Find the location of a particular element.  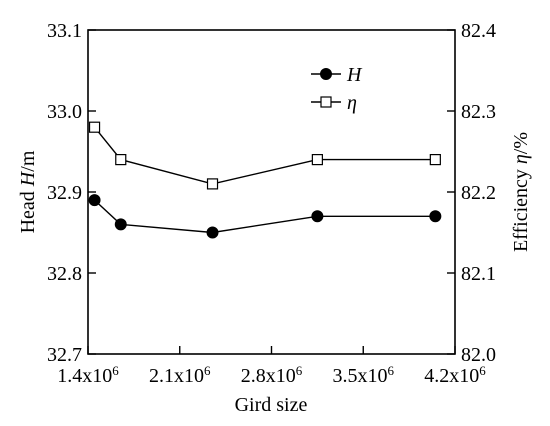

x-tick-label: 2.8x10⁶ is located at coordinates (272, 375).